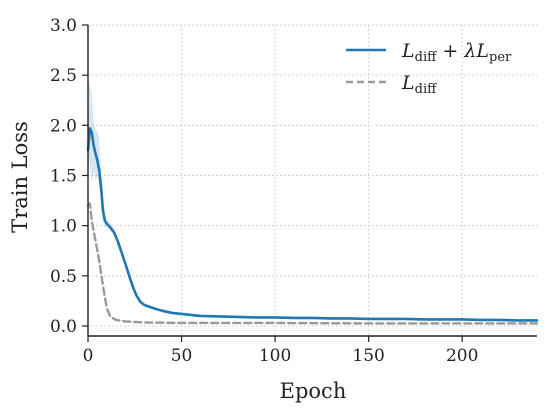 Image resolution: width=550 pixels, height=408 pixels. Describe the element at coordinates (63, 176) in the screenshot. I see `y-tick-label: 1.5` at that location.